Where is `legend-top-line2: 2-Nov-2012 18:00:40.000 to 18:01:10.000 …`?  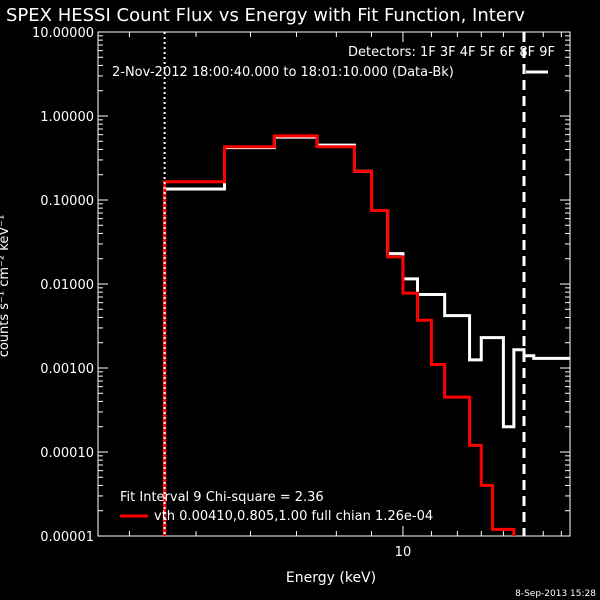
legend-top-line2: 2-Nov-2012 18:00:40.000 to 18:01:10.000 … is located at coordinates (283, 72).